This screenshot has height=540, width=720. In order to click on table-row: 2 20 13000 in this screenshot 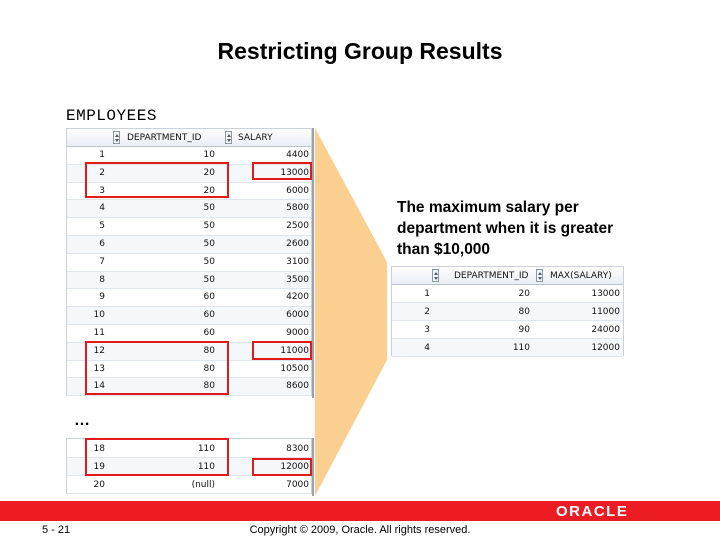, I will do `click(189, 173)`.